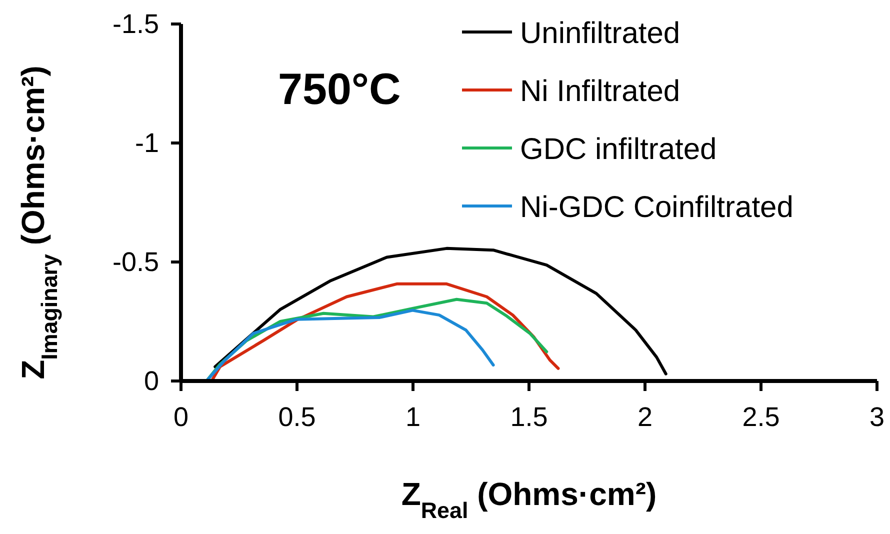 The image size is (890, 534). What do you see at coordinates (181, 417) in the screenshot?
I see `x-tick-label: 0` at bounding box center [181, 417].